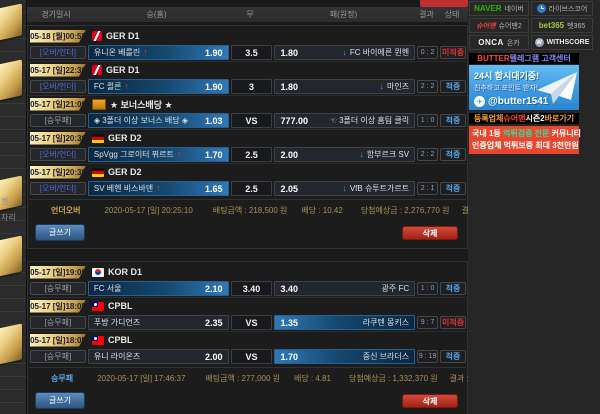 This screenshot has height=414, width=600. I want to click on away-cell: 1.80 ↓ FC 바이에른 뮌헨, so click(345, 52).